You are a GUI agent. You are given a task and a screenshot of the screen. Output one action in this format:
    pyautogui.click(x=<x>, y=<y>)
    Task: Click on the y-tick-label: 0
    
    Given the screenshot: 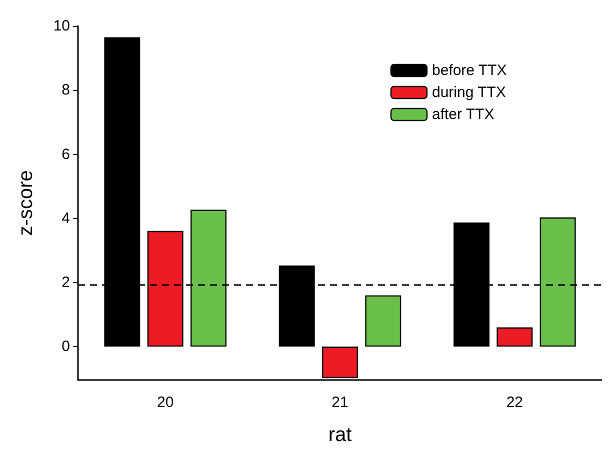 What is the action you would take?
    pyautogui.click(x=66, y=347)
    